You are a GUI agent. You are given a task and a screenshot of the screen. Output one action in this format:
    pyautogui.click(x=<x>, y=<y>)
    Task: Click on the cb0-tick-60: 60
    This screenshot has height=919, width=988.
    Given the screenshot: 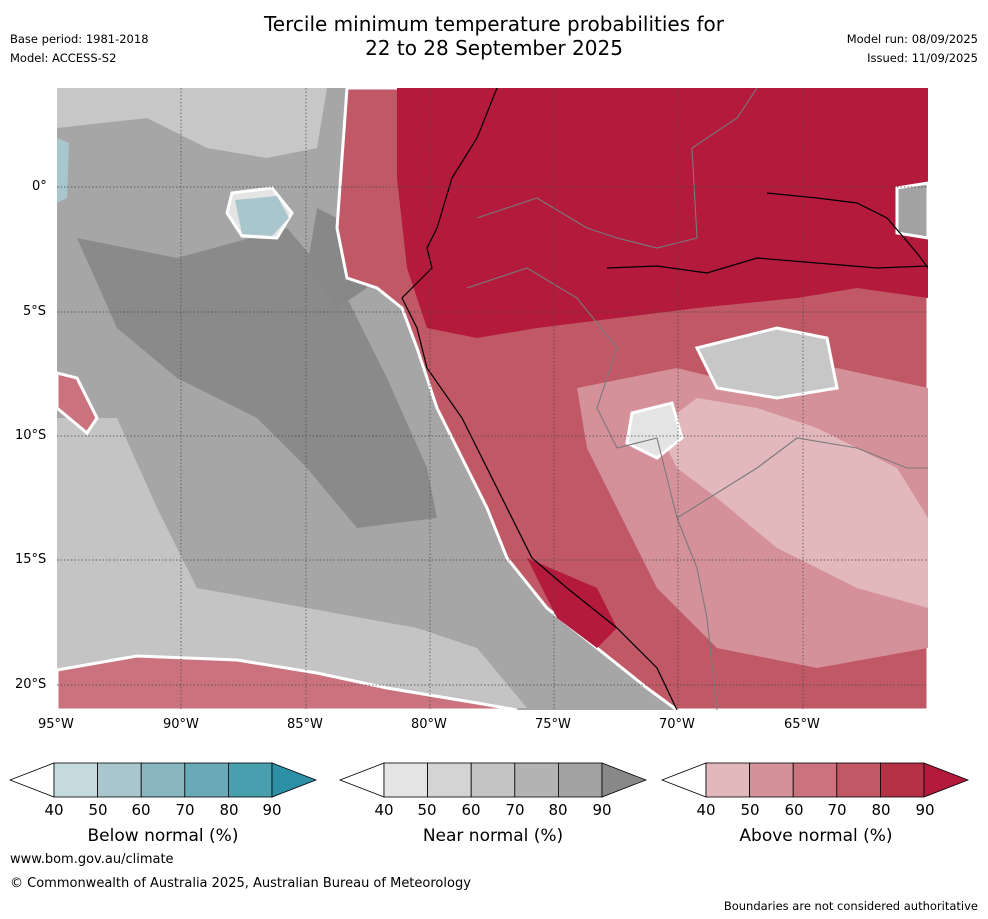 What is the action you would take?
    pyautogui.click(x=141, y=810)
    